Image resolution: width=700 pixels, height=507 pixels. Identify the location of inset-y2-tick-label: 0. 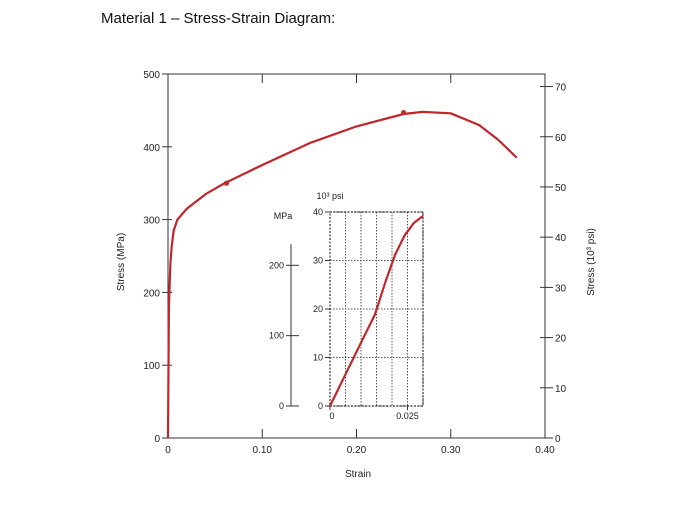
(320, 406).